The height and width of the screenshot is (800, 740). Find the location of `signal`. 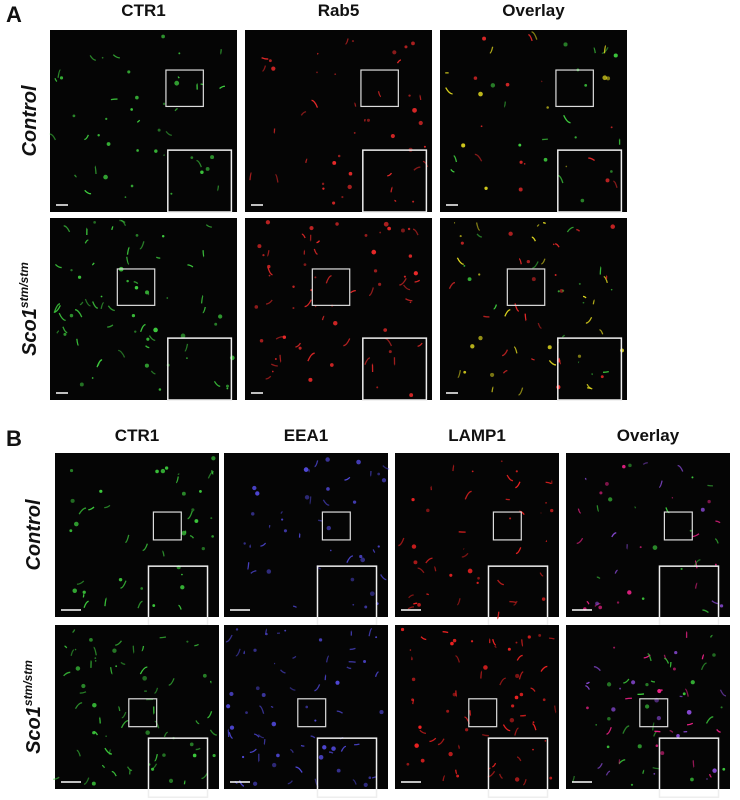

signal is located at coordinates (649, 708).